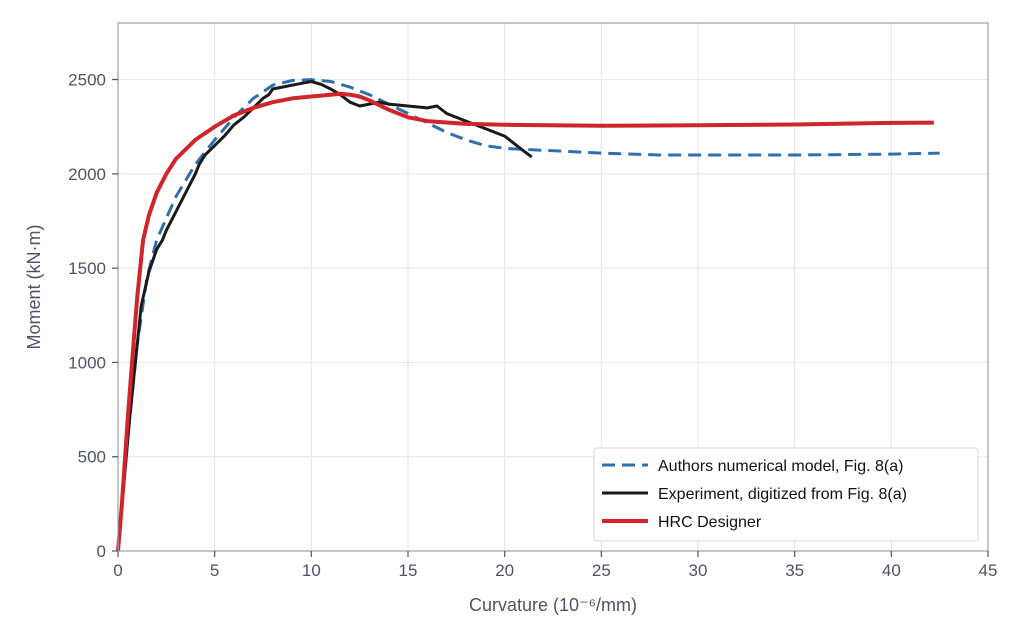 This screenshot has width=1024, height=640. What do you see at coordinates (780, 466) in the screenshot?
I see `legend-label-authors-numerical-model-fig-8-a: Authors numerical model, Fig. 8(a)` at bounding box center [780, 466].